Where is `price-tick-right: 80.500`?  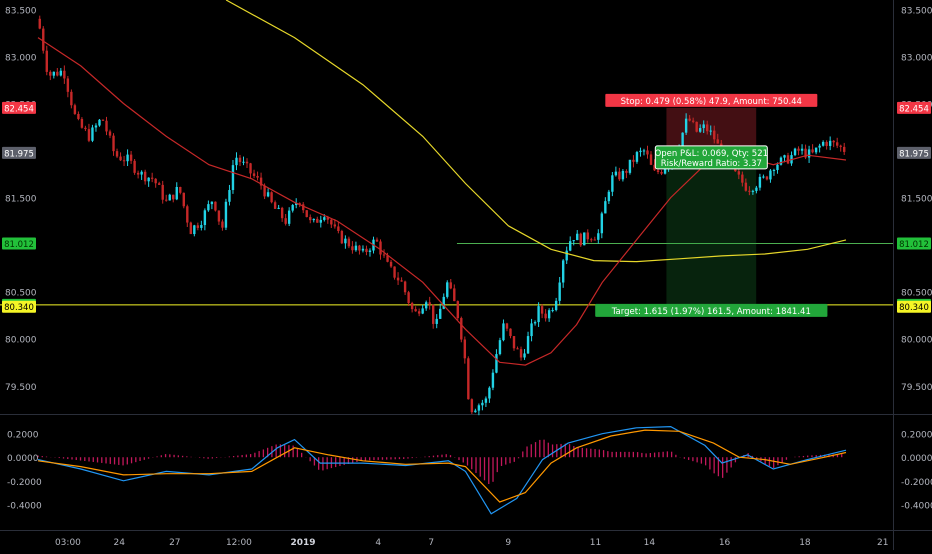
price-tick-right: 80.500 is located at coordinates (916, 294).